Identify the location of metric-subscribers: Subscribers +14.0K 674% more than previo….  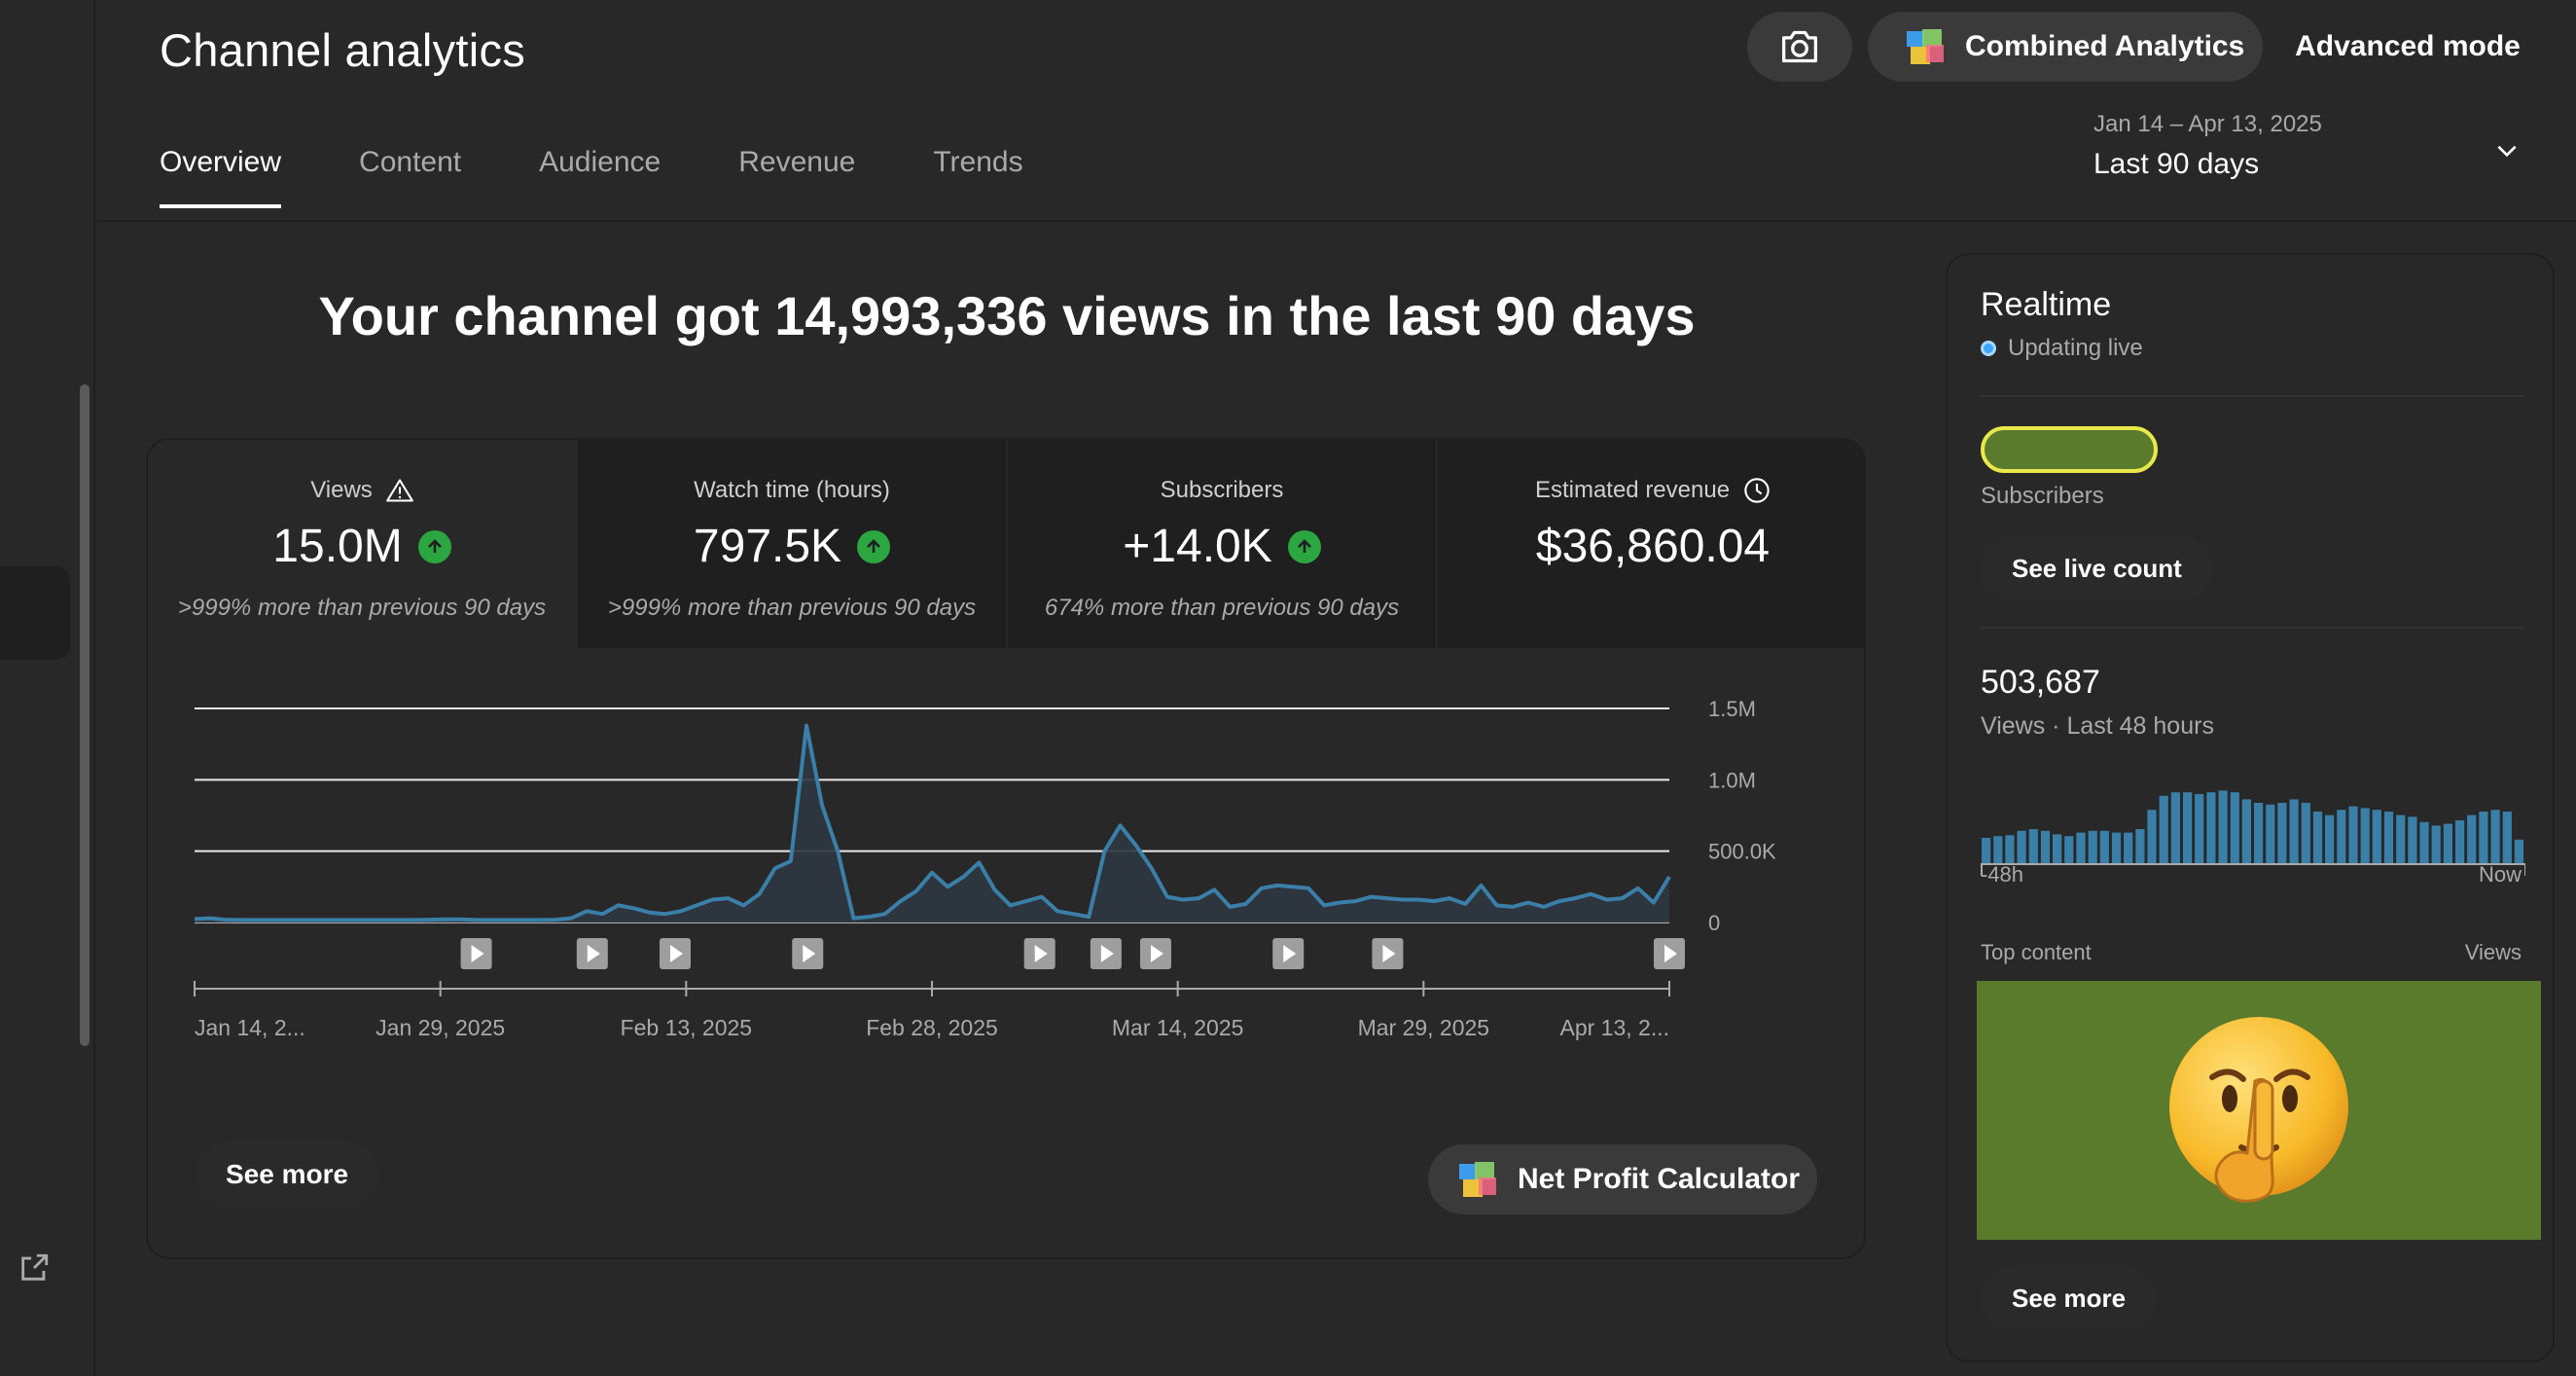
(1223, 544).